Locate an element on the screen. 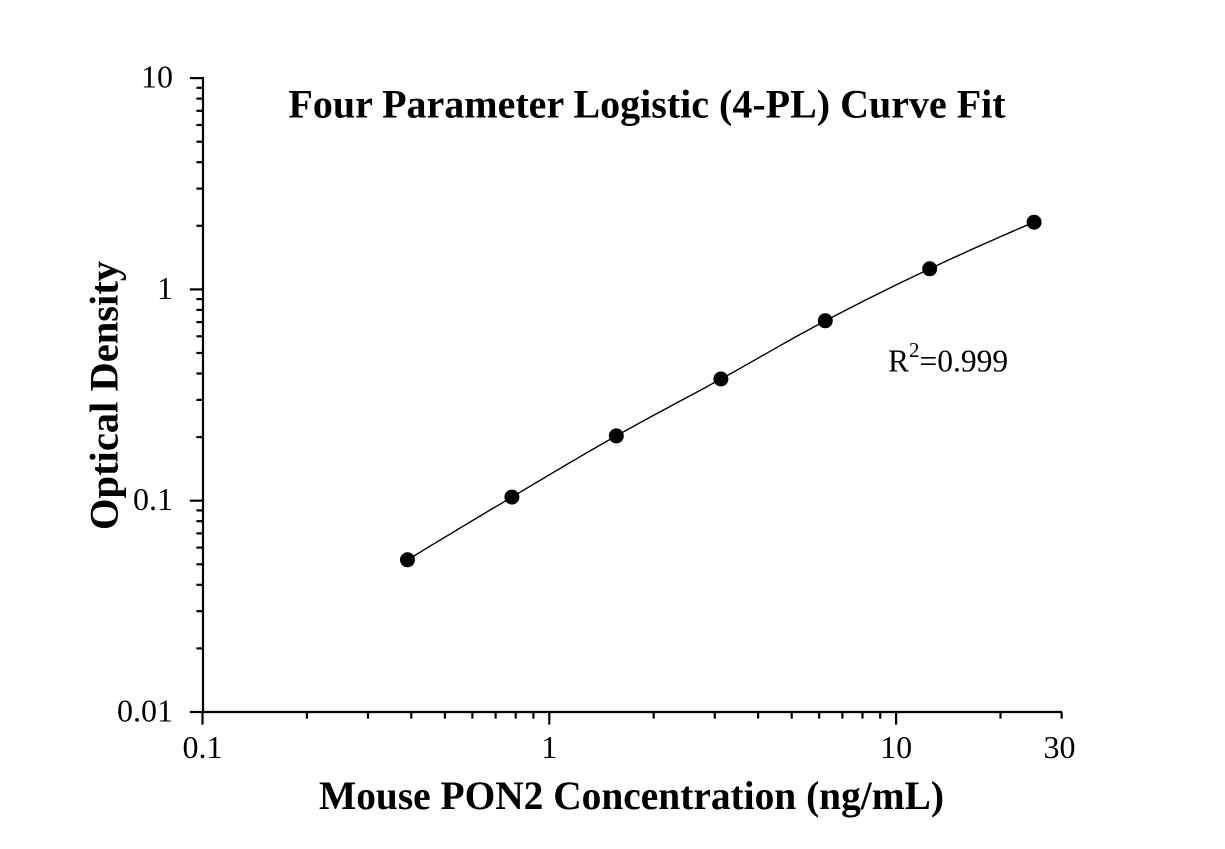 This screenshot has width=1225, height=849. svg-text: 0.01 is located at coordinates (145, 711).